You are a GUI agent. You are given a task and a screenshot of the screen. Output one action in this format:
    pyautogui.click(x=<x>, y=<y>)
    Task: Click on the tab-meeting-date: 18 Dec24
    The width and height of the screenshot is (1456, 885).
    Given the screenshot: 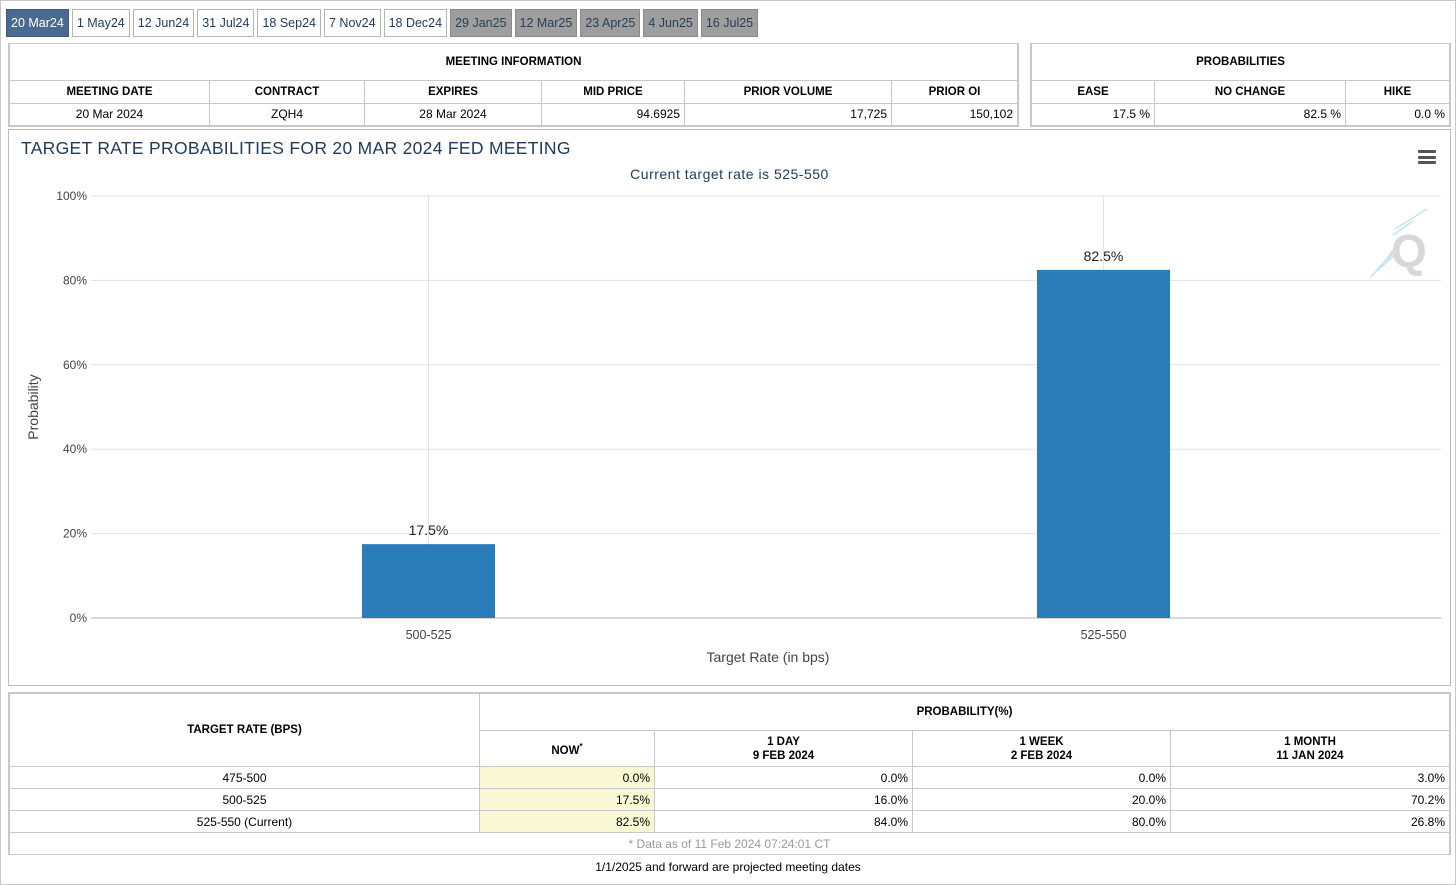 What is the action you would take?
    pyautogui.click(x=415, y=23)
    